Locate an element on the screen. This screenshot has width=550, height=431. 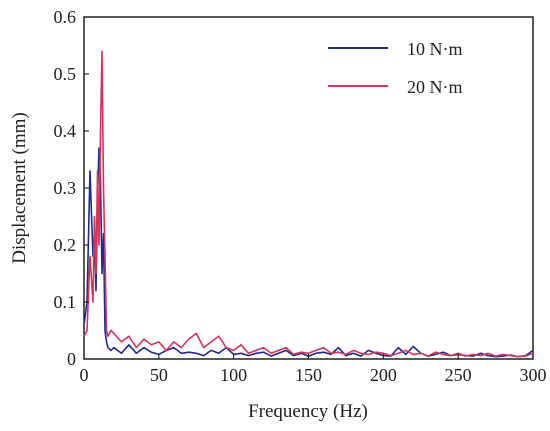
y-tick-label: 0.6 is located at coordinates (65, 17).